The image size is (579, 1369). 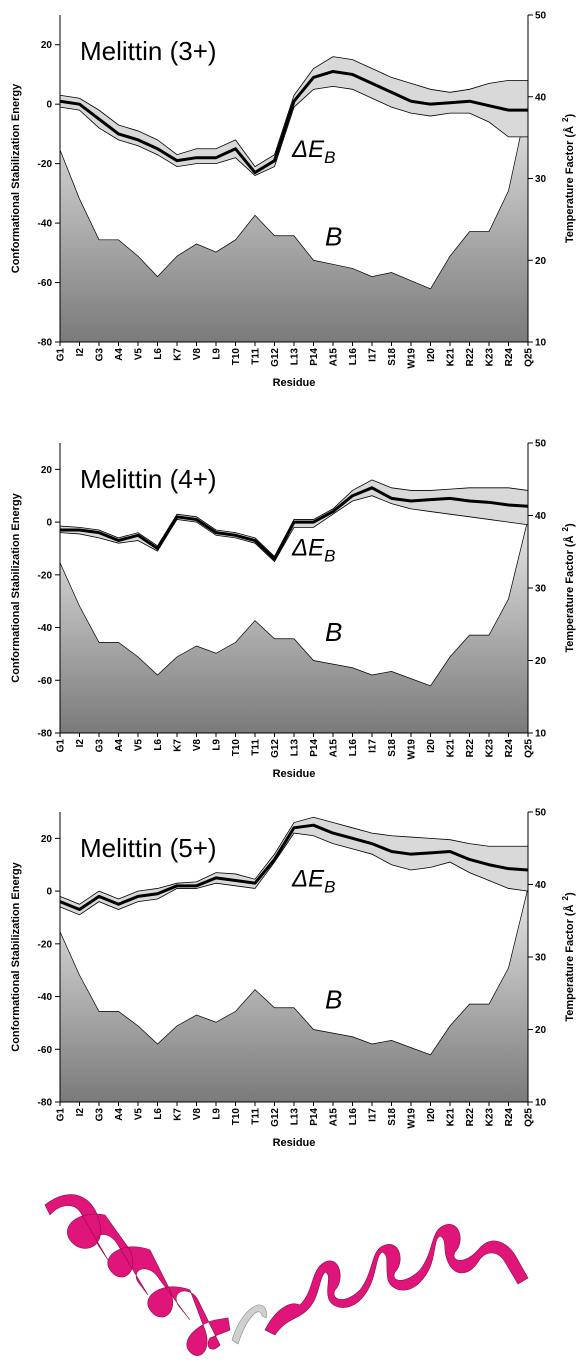 What do you see at coordinates (256, 747) in the screenshot?
I see `x-tick-label: T11` at bounding box center [256, 747].